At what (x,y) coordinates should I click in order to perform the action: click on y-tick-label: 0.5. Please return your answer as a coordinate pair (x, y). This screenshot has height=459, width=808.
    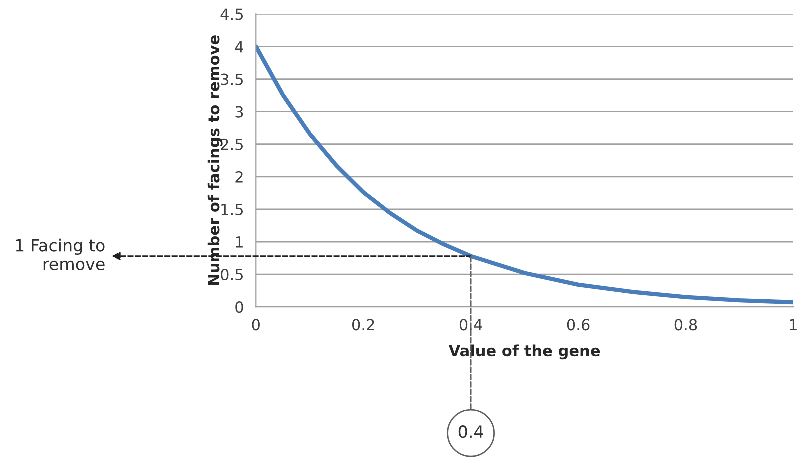
    Looking at the image, I should click on (232, 275).